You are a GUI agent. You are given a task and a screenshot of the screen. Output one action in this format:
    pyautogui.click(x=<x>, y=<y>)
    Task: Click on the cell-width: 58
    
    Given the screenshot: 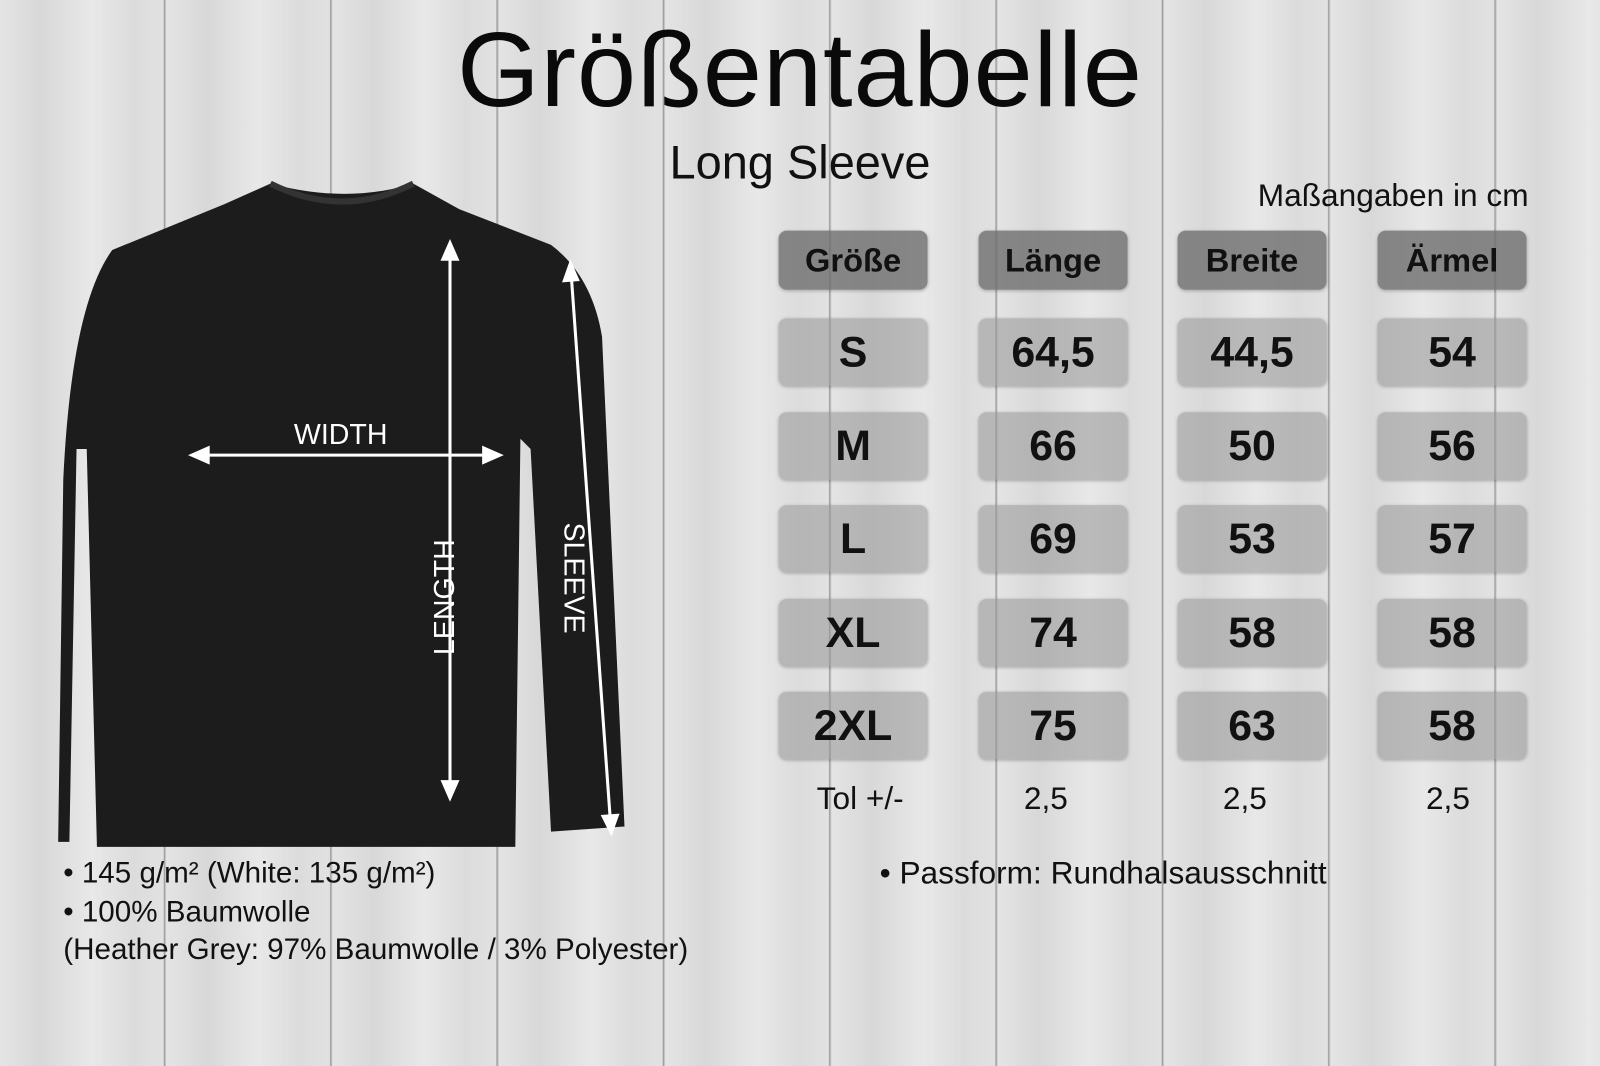 What is the action you would take?
    pyautogui.click(x=1252, y=632)
    